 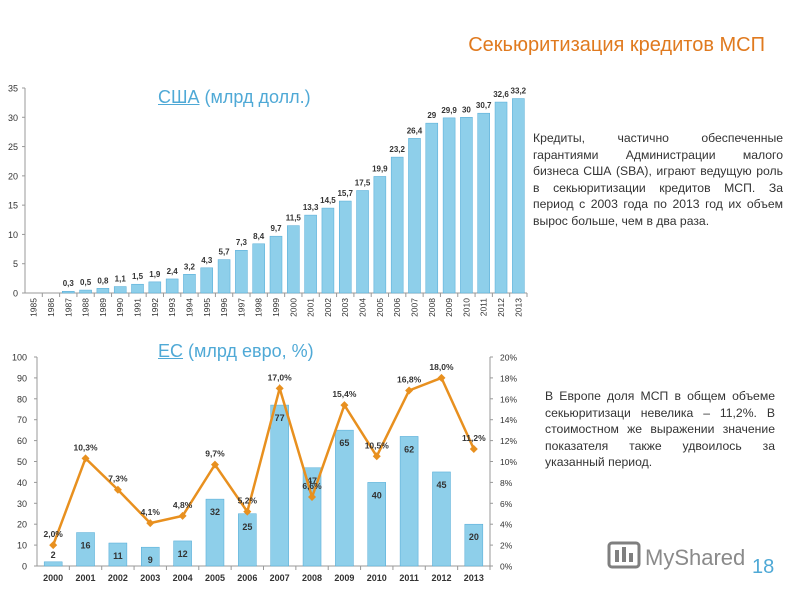 What do you see at coordinates (508, 420) in the screenshot?
I see `eu-y-tick-label-right: 14%` at bounding box center [508, 420].